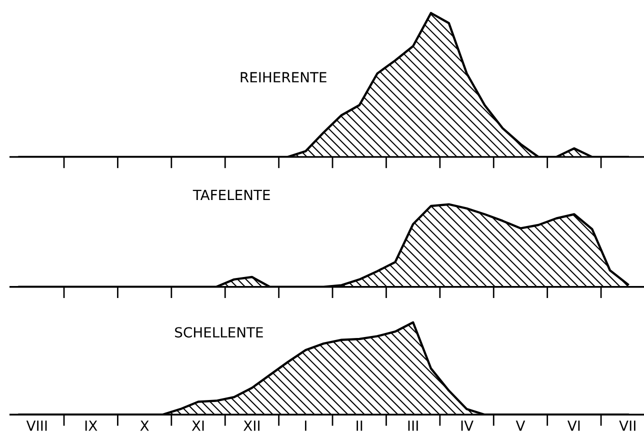 Image resolution: width=644 pixels, height=436 pixels. What do you see at coordinates (521, 425) in the screenshot?
I see `x-tick-label: V` at bounding box center [521, 425].